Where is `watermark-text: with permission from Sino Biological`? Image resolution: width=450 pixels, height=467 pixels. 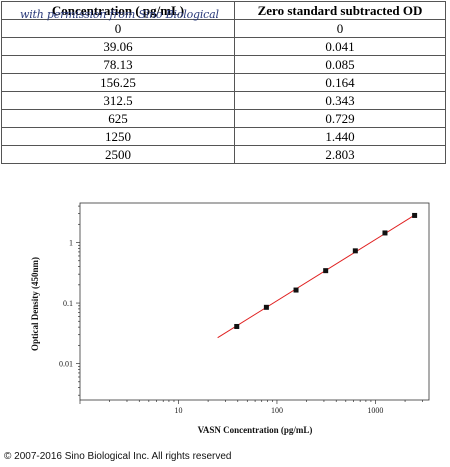
watermark-text: with permission from Sino Biological is located at coordinates (119, 14).